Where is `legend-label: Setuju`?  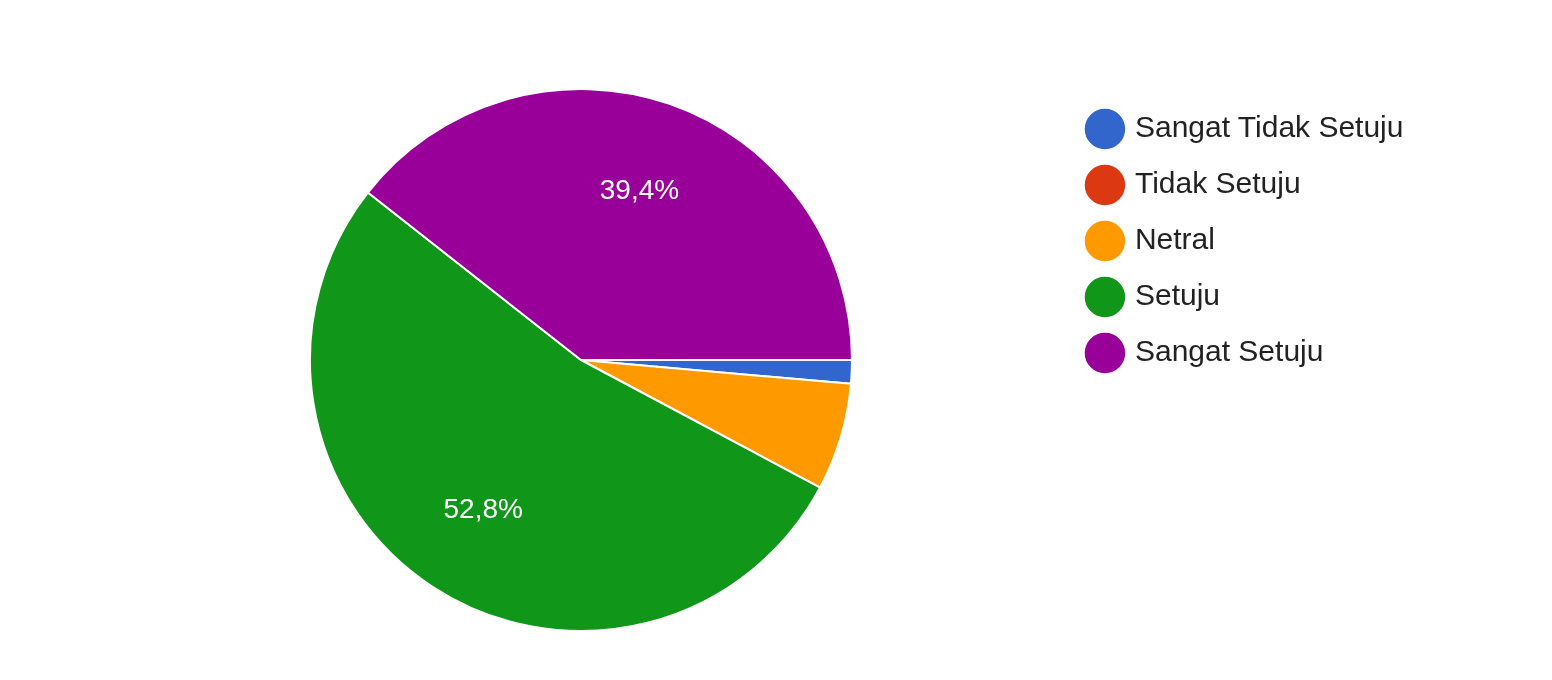
legend-label: Setuju is located at coordinates (1177, 295).